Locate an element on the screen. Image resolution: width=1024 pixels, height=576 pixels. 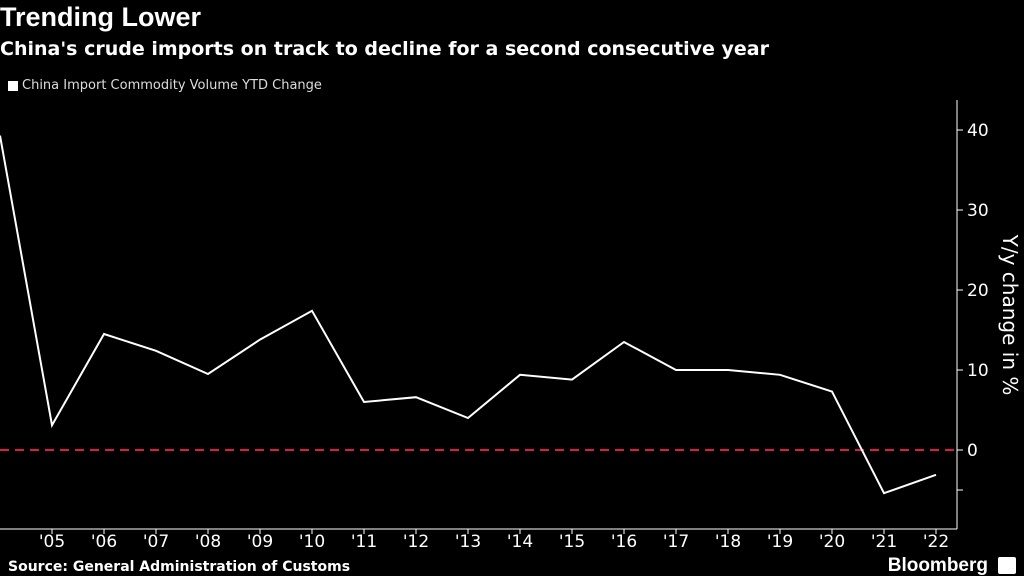
x-tick-label: '08 is located at coordinates (208, 542).